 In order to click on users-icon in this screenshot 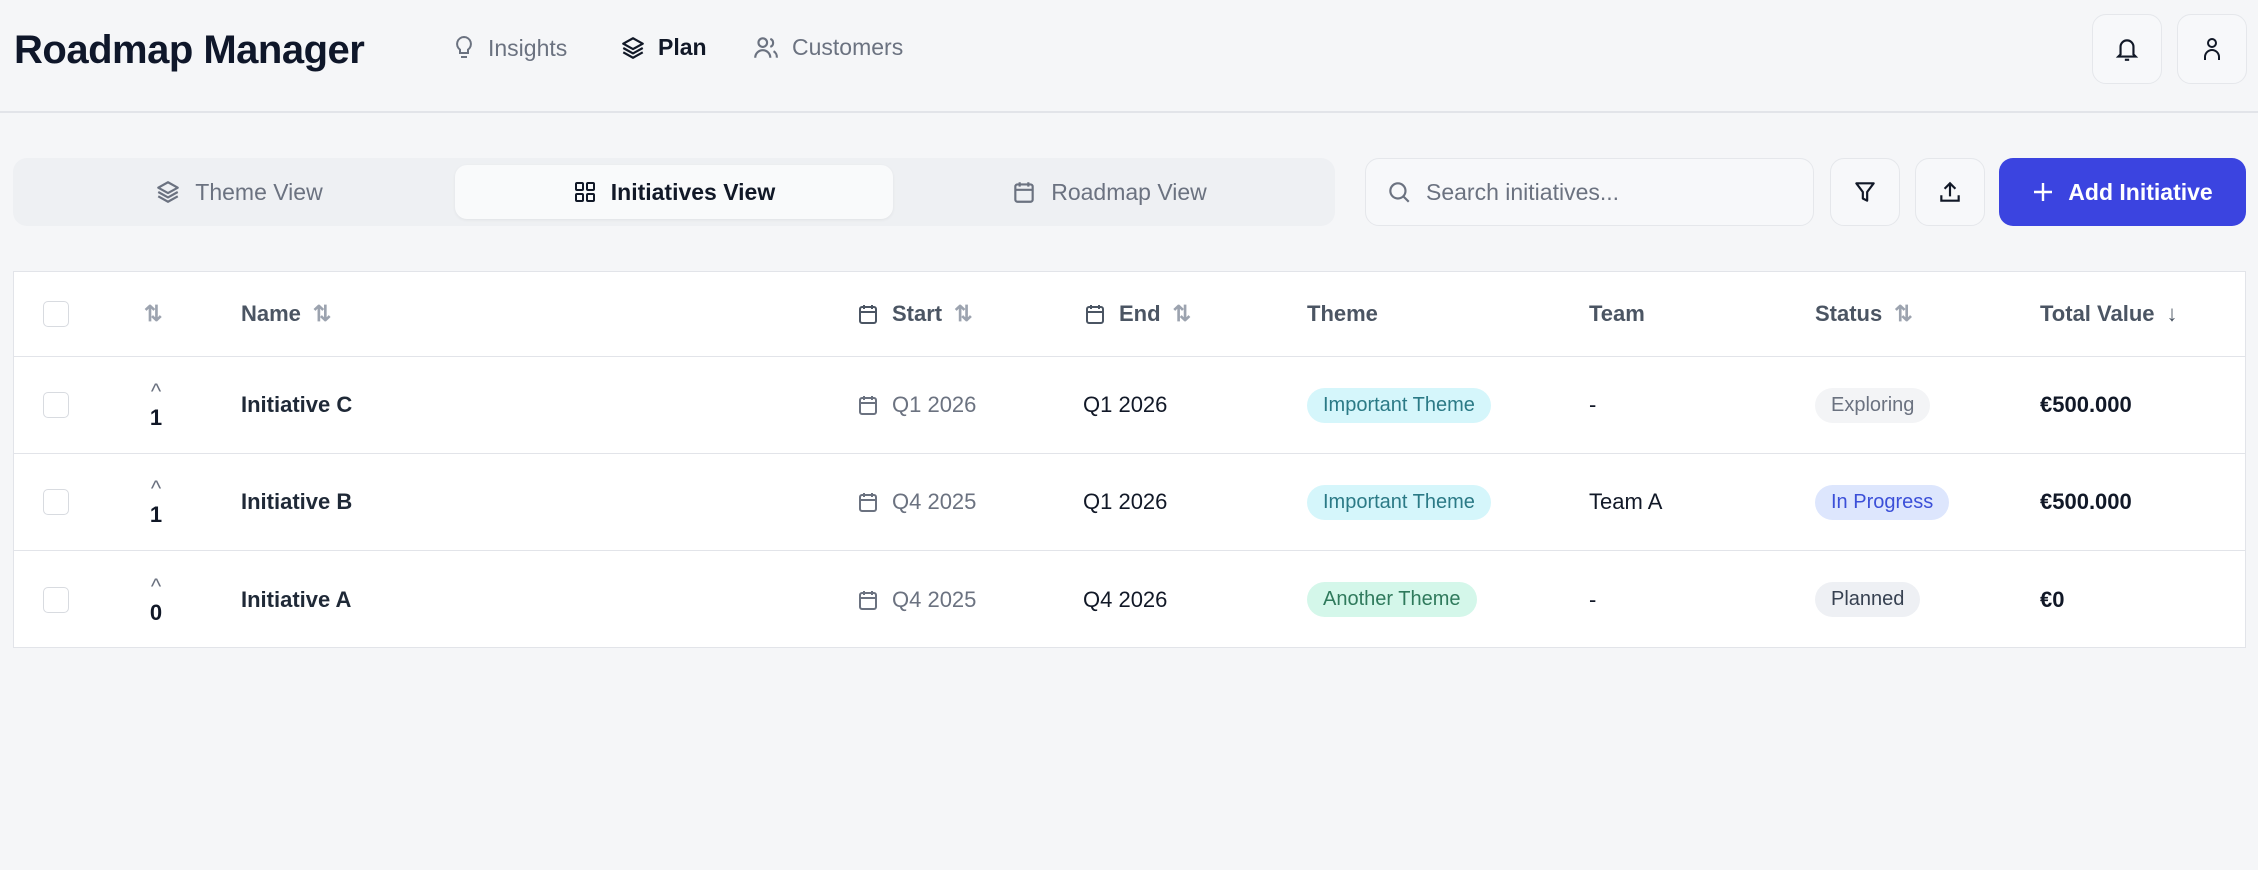, I will do `click(766, 48)`.